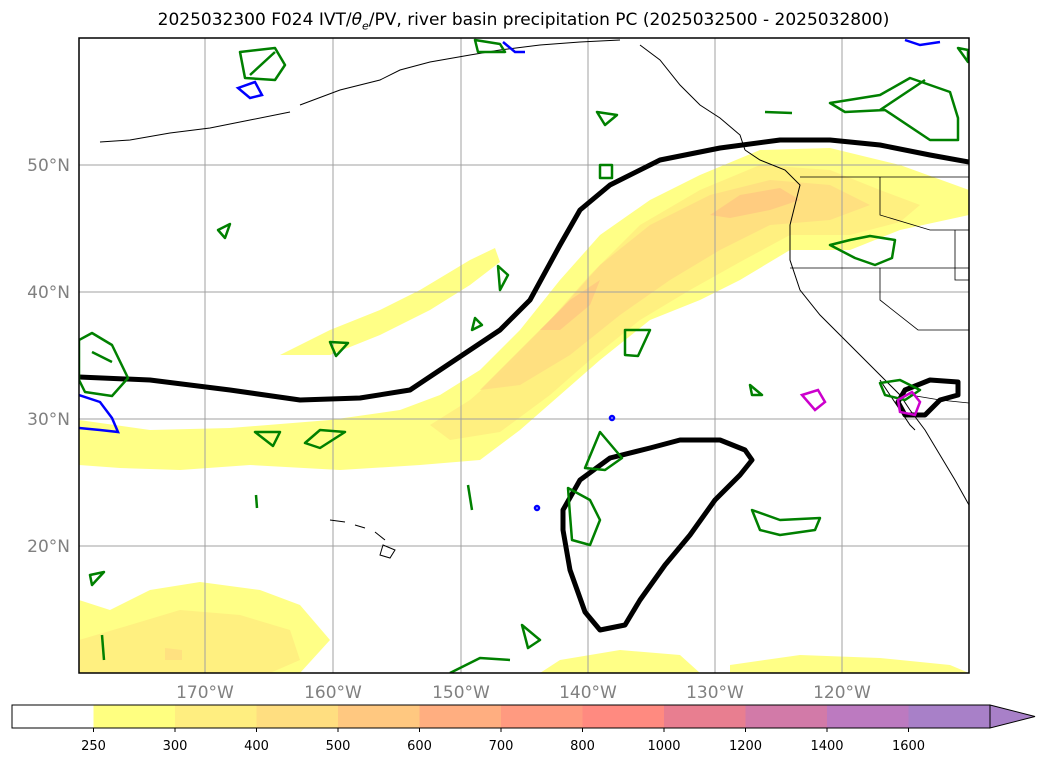  Describe the element at coordinates (333, 693) in the screenshot. I see `lon-label-160w: 160°W` at that location.